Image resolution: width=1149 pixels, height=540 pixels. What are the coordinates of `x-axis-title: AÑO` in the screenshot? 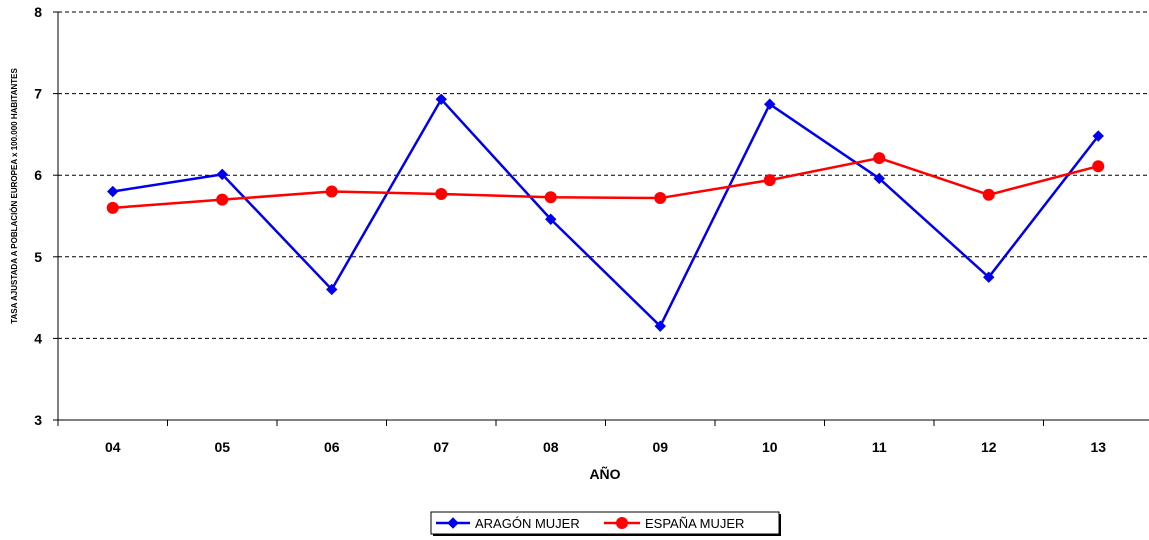 It's located at (604, 473).